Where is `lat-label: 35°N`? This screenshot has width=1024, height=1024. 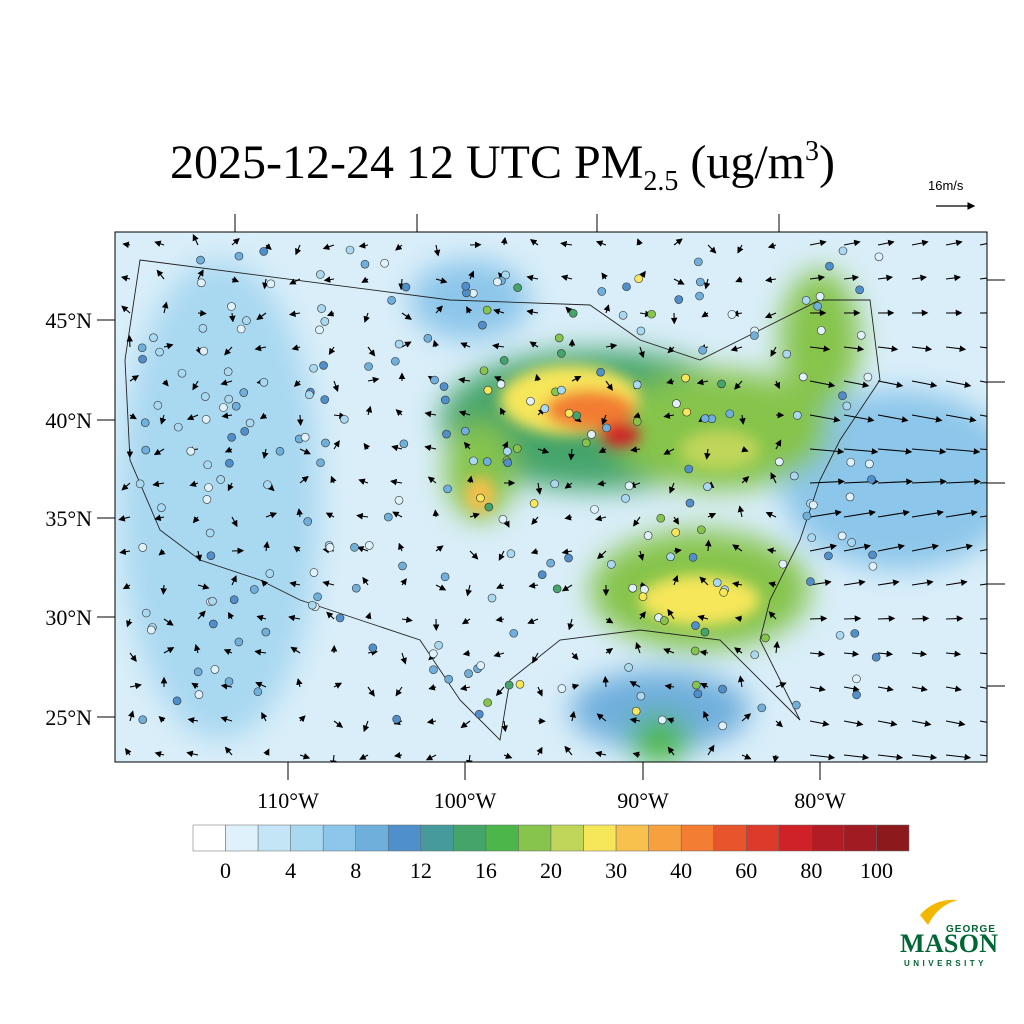 lat-label: 35°N is located at coordinates (68, 518).